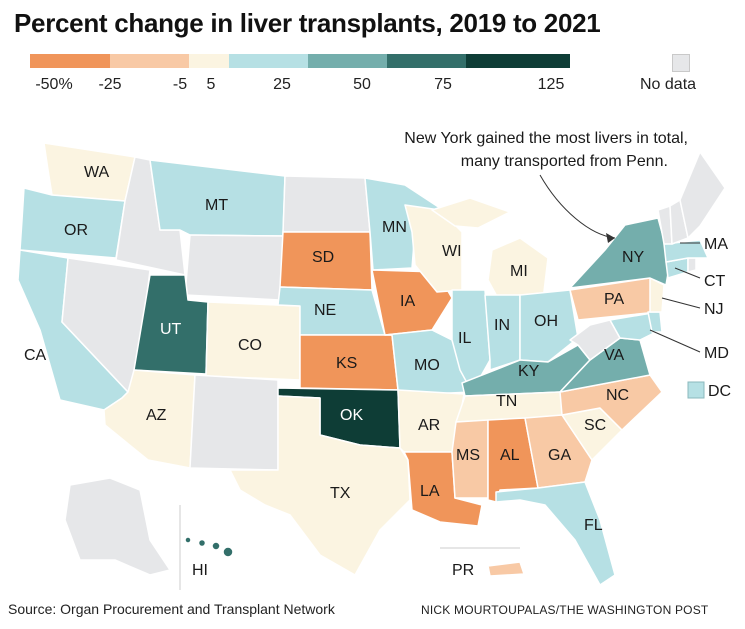 This screenshot has width=745, height=629. I want to click on label-mn: MN, so click(394, 227).